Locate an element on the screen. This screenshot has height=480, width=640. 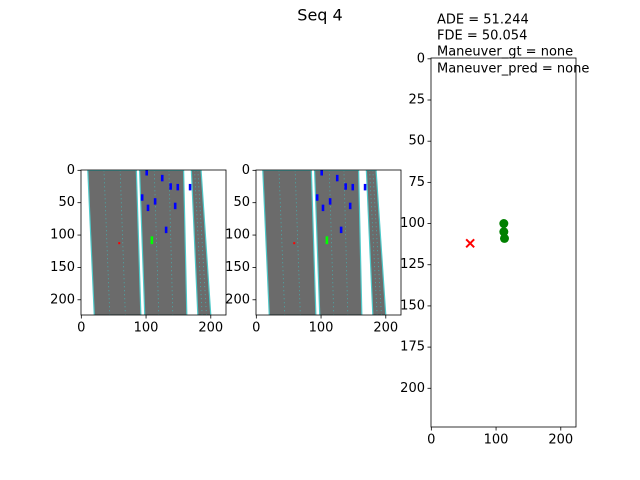
annotation: Maneuver_gt = none is located at coordinates (505, 52).